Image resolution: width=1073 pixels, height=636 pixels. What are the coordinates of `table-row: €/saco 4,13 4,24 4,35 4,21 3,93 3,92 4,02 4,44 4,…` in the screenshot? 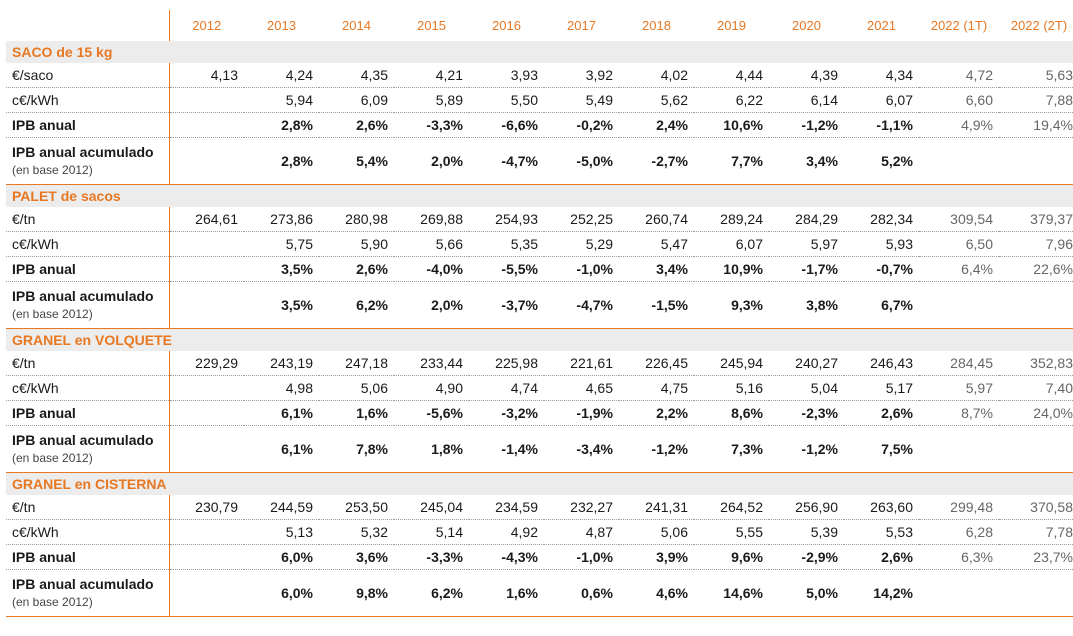 It's located at (539, 75).